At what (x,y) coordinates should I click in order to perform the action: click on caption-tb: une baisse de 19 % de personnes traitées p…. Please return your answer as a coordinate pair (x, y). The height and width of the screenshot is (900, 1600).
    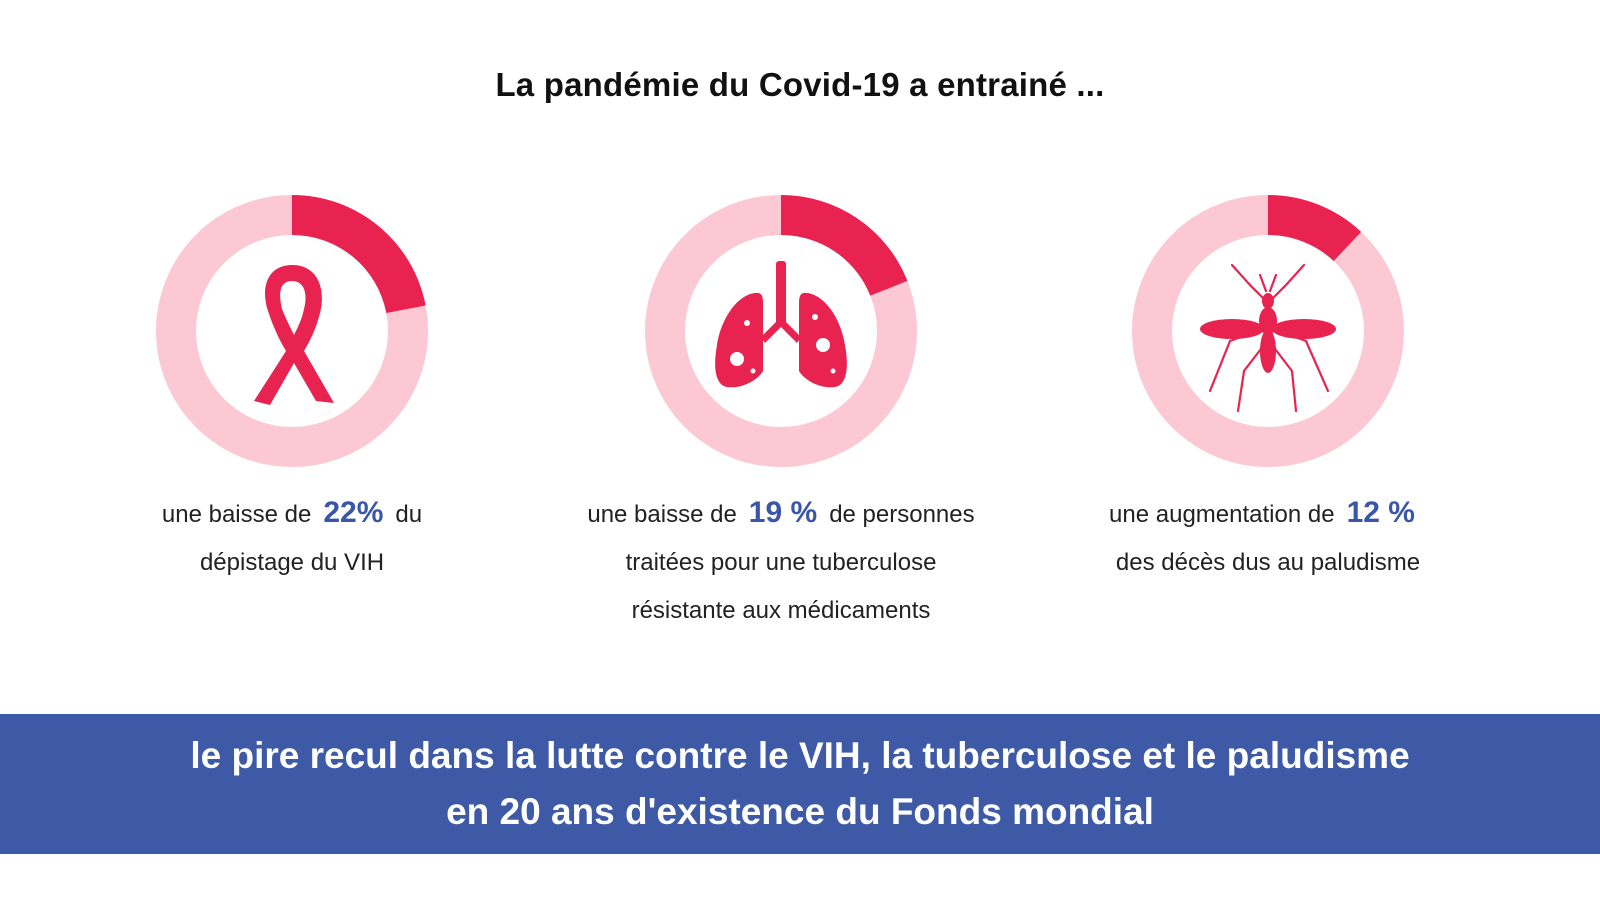
    Looking at the image, I should click on (781, 562).